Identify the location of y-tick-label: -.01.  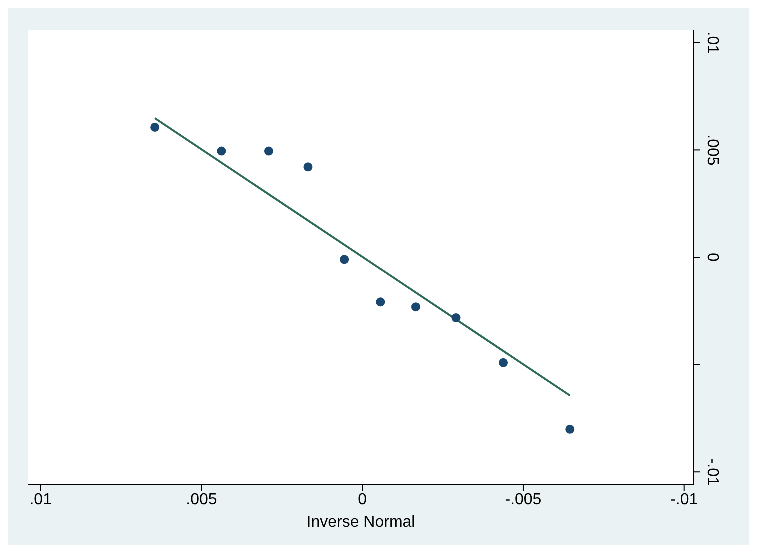
(712, 472).